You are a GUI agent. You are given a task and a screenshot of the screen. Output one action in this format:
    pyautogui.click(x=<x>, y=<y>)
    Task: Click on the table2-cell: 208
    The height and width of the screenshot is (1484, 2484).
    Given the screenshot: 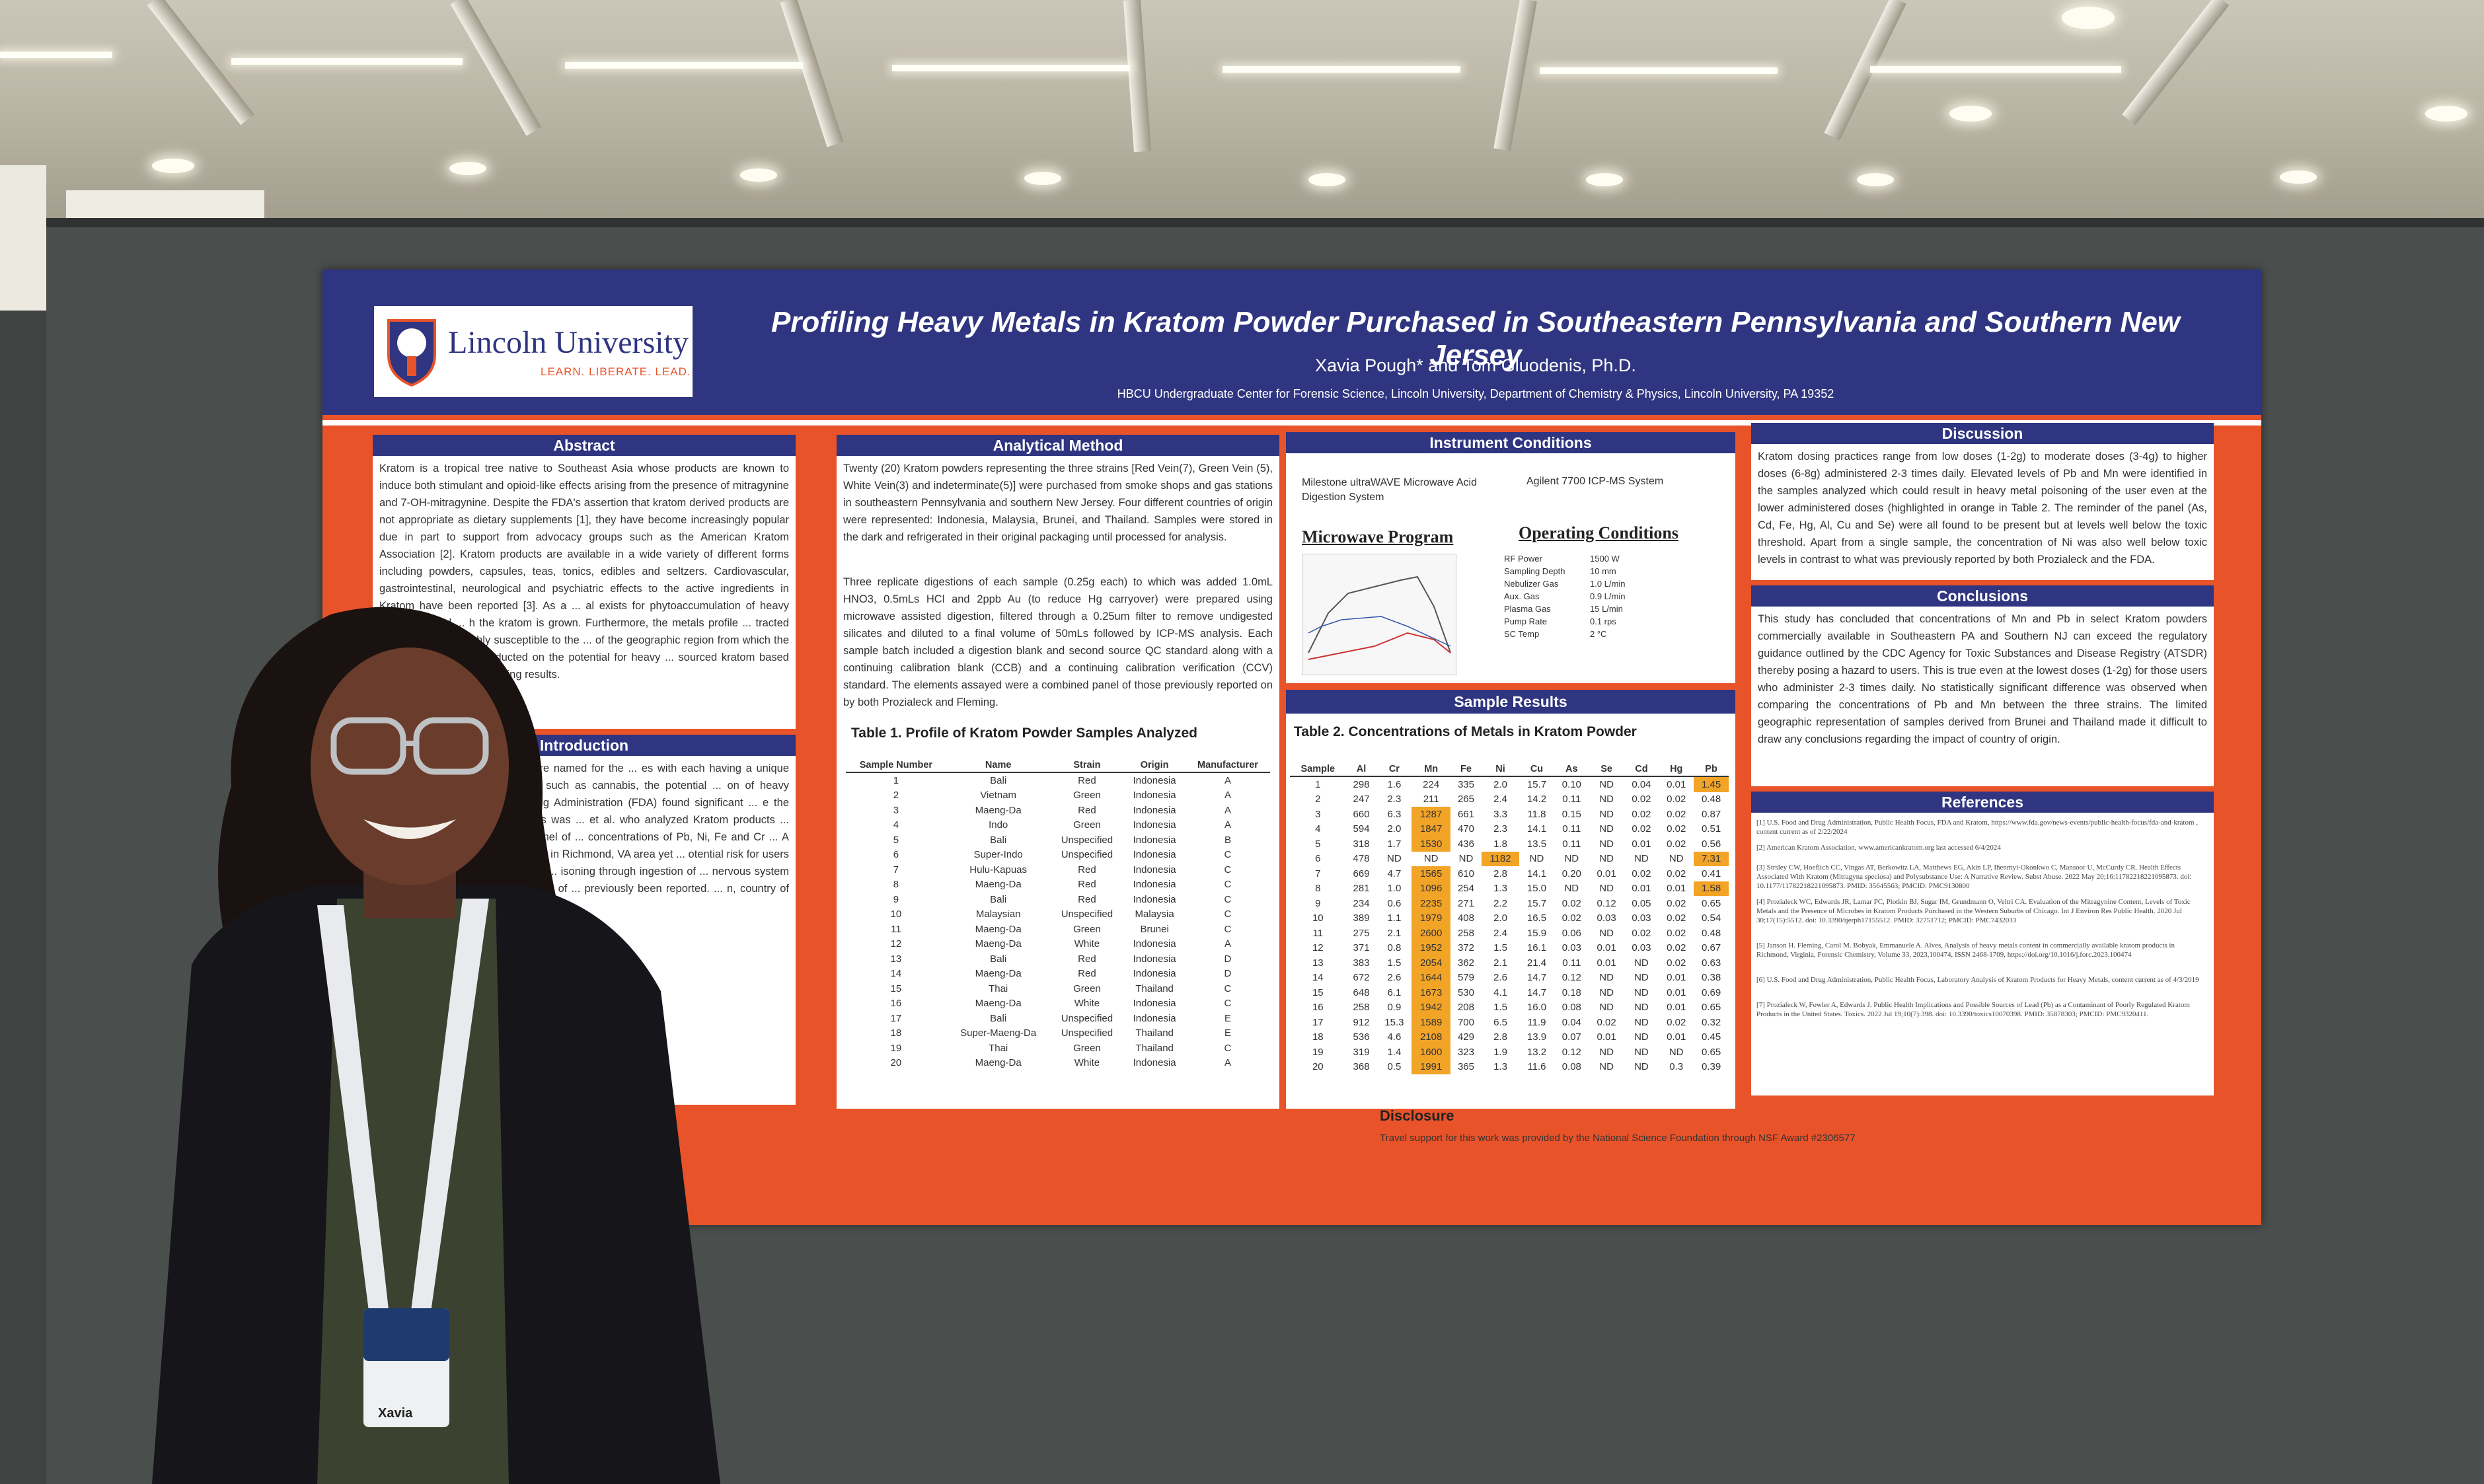 What is the action you would take?
    pyautogui.click(x=1466, y=1008)
    